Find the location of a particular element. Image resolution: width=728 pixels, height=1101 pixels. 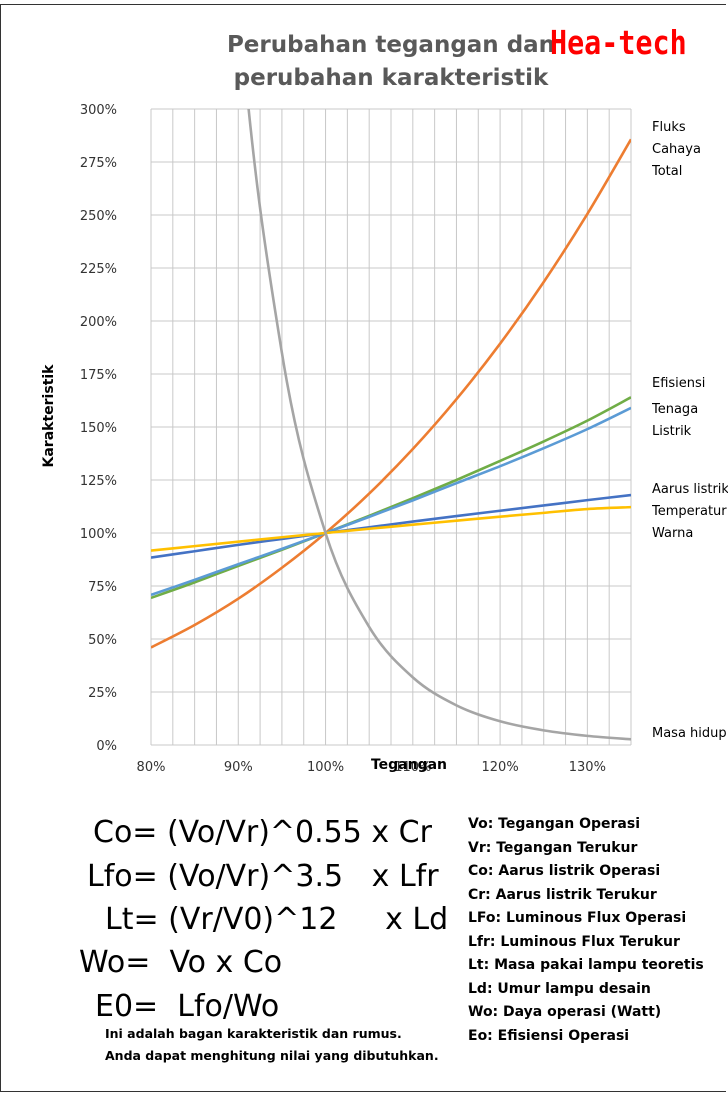

y-tick-label: 25% is located at coordinates (102, 693).